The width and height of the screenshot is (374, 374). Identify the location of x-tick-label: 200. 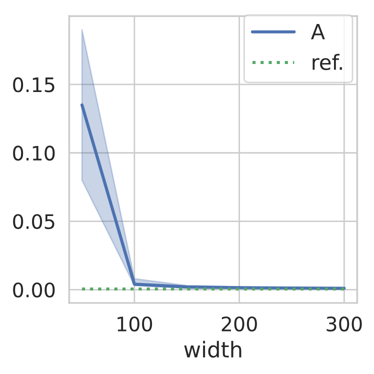
(239, 324).